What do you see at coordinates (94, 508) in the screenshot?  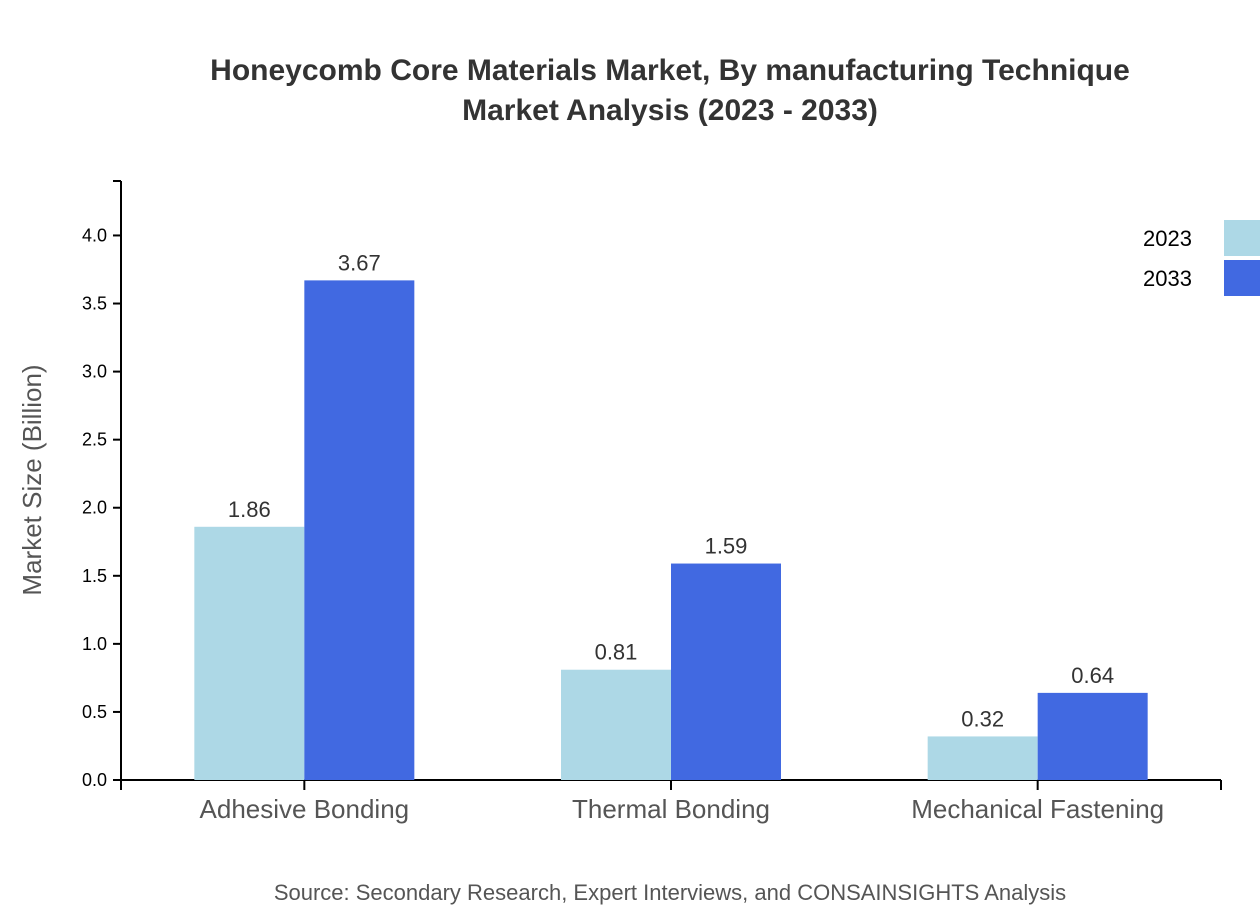 I see `y-tick-label: 2.0` at bounding box center [94, 508].